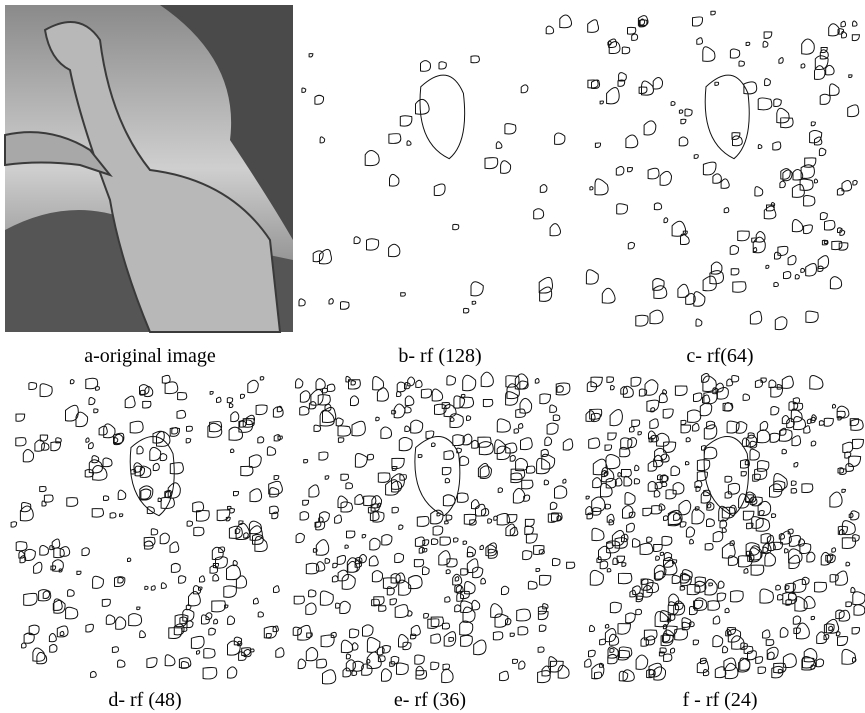 The width and height of the screenshot is (865, 713). Describe the element at coordinates (439, 356) in the screenshot. I see `caption: b- rf (128)` at that location.